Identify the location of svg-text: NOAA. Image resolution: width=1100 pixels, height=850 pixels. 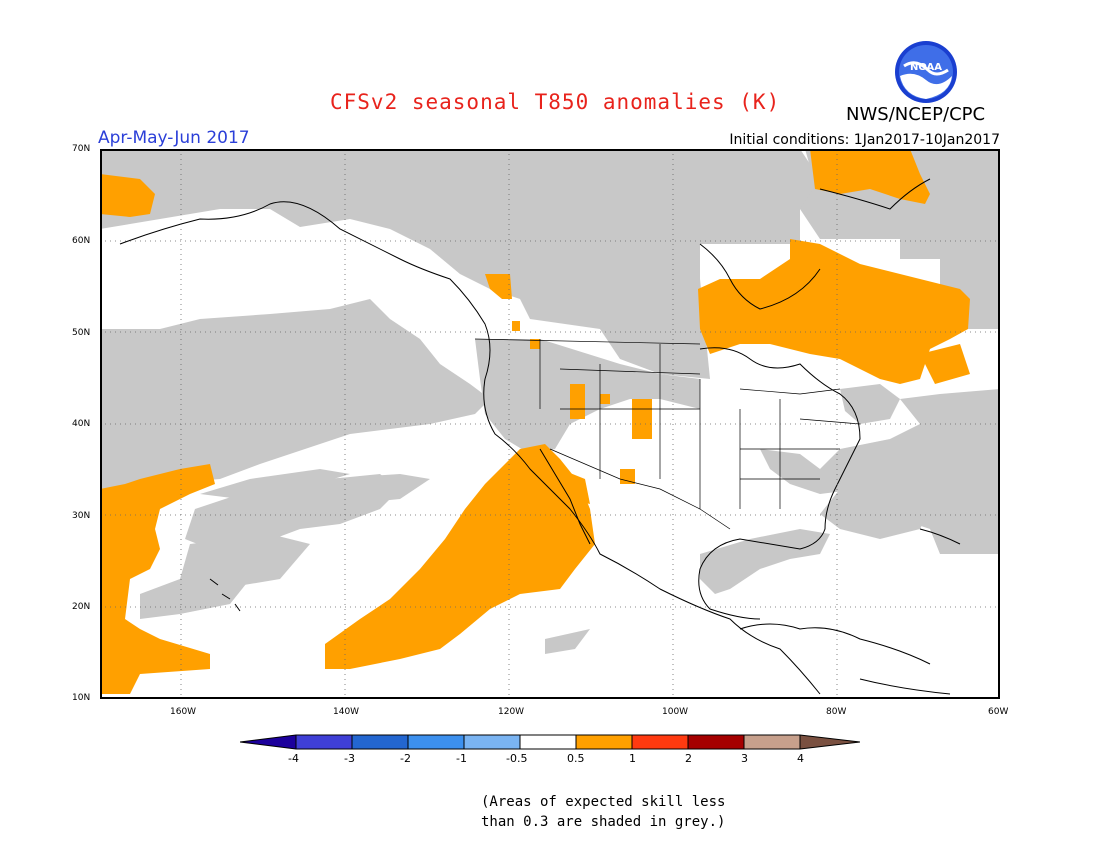
(926, 67).